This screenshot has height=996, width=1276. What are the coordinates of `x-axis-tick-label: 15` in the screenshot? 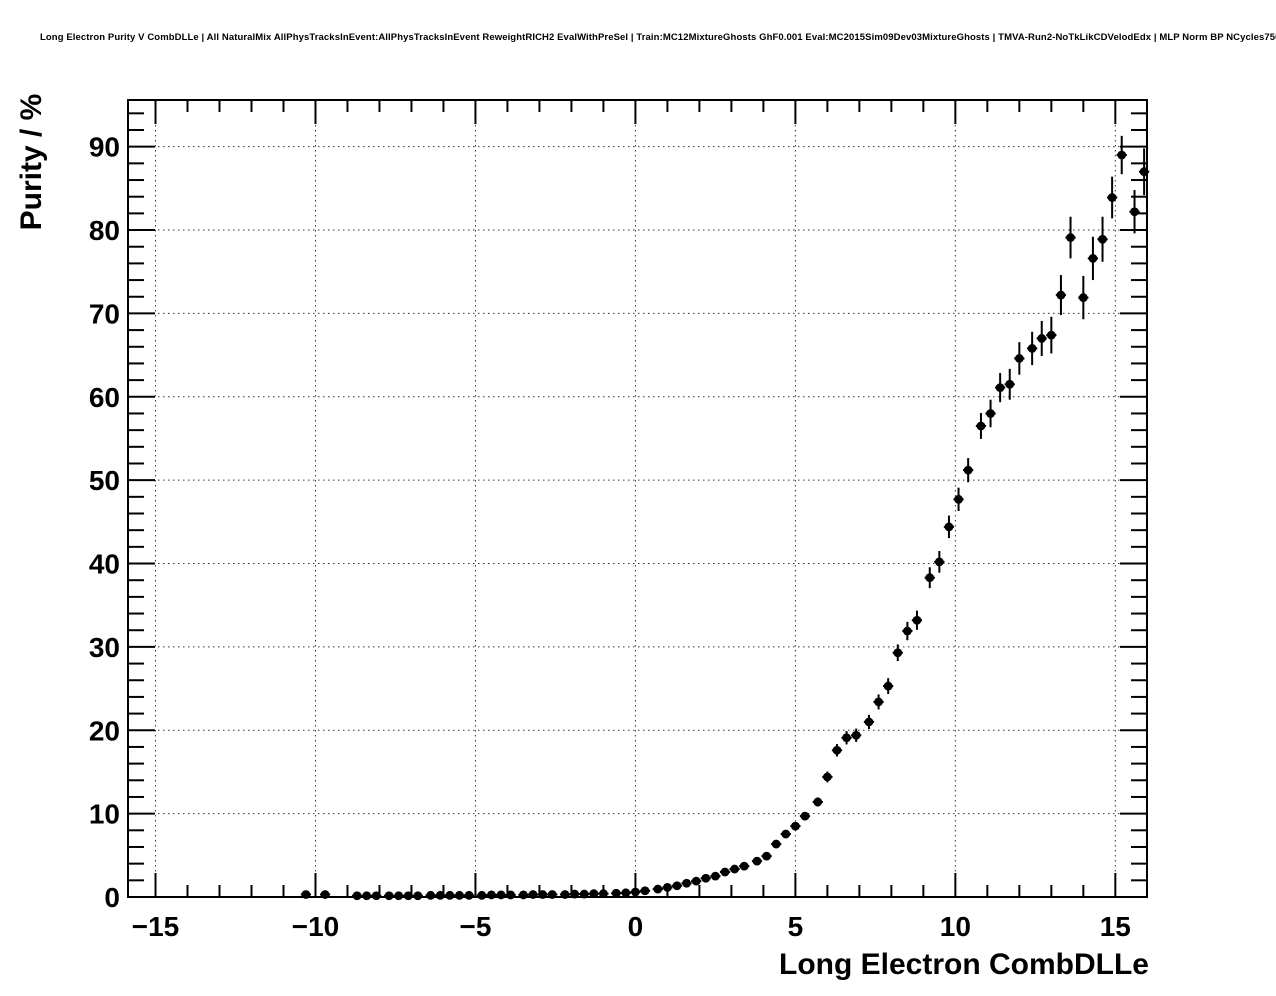 It's located at (1115, 926).